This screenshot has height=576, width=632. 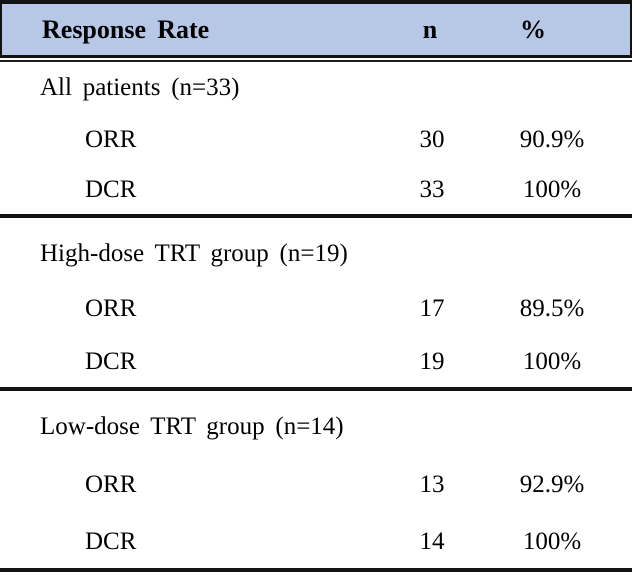 What do you see at coordinates (430, 29) in the screenshot?
I see `header-n-label: n` at bounding box center [430, 29].